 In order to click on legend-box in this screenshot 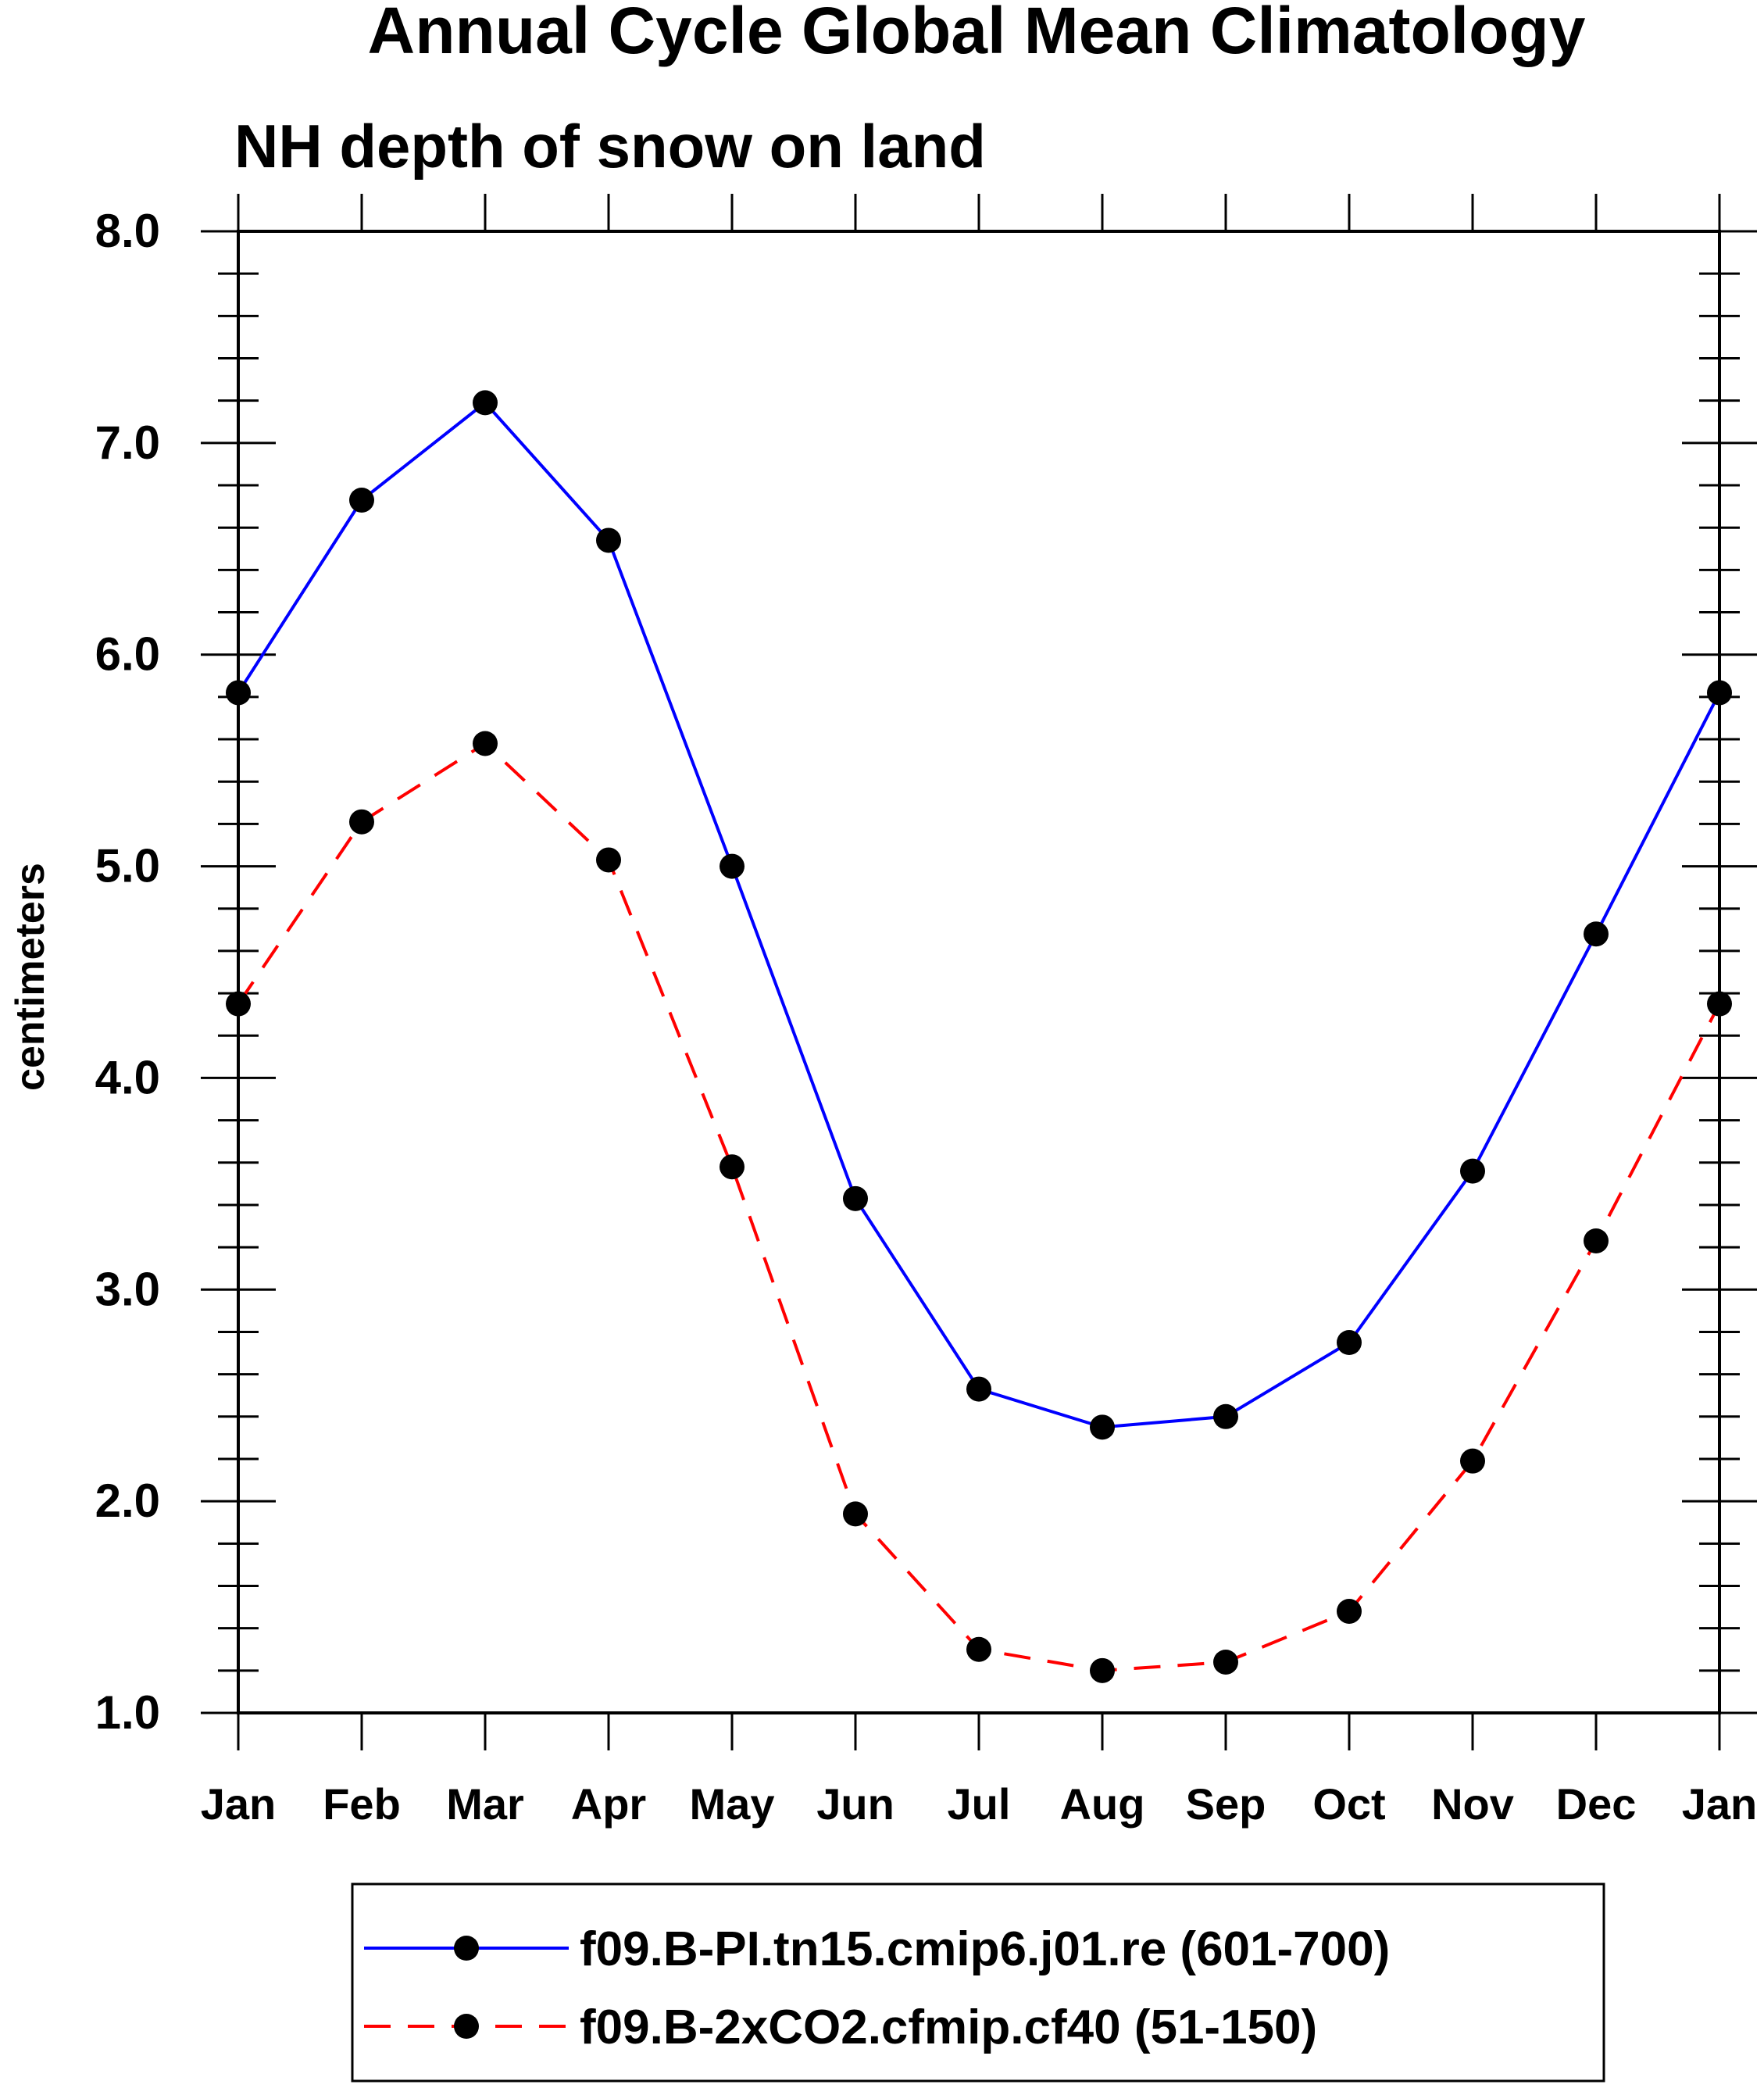, I will do `click(978, 1982)`.